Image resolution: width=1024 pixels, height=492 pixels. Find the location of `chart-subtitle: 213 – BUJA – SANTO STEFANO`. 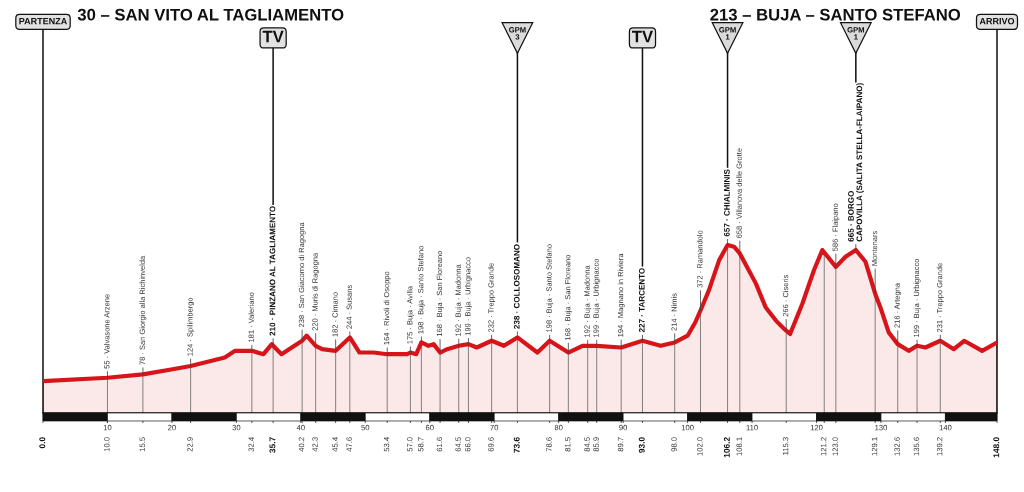

chart-subtitle: 213 – BUJA – SANTO STEFANO is located at coordinates (835, 14).